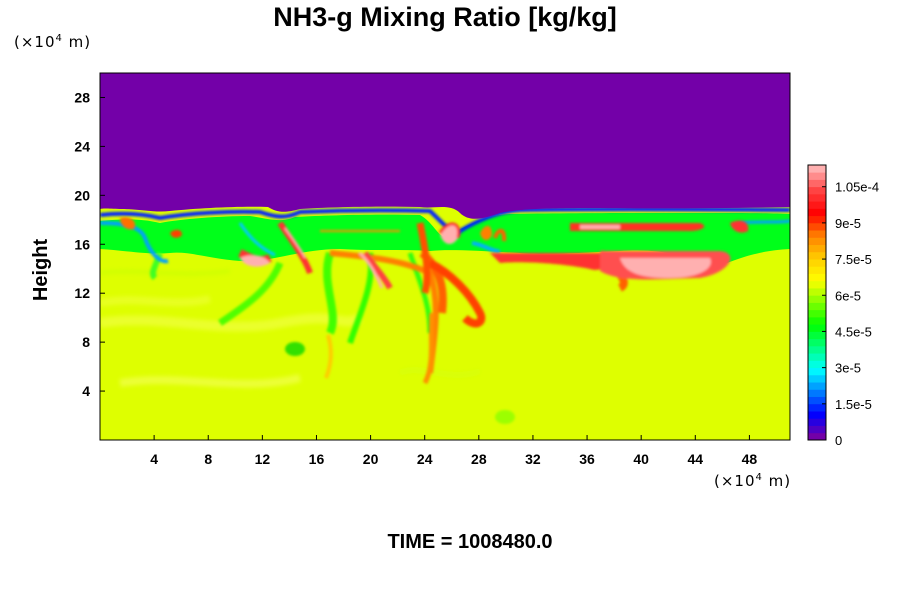 The width and height of the screenshot is (900, 600). What do you see at coordinates (263, 459) in the screenshot?
I see `x-tick-label: 12` at bounding box center [263, 459].